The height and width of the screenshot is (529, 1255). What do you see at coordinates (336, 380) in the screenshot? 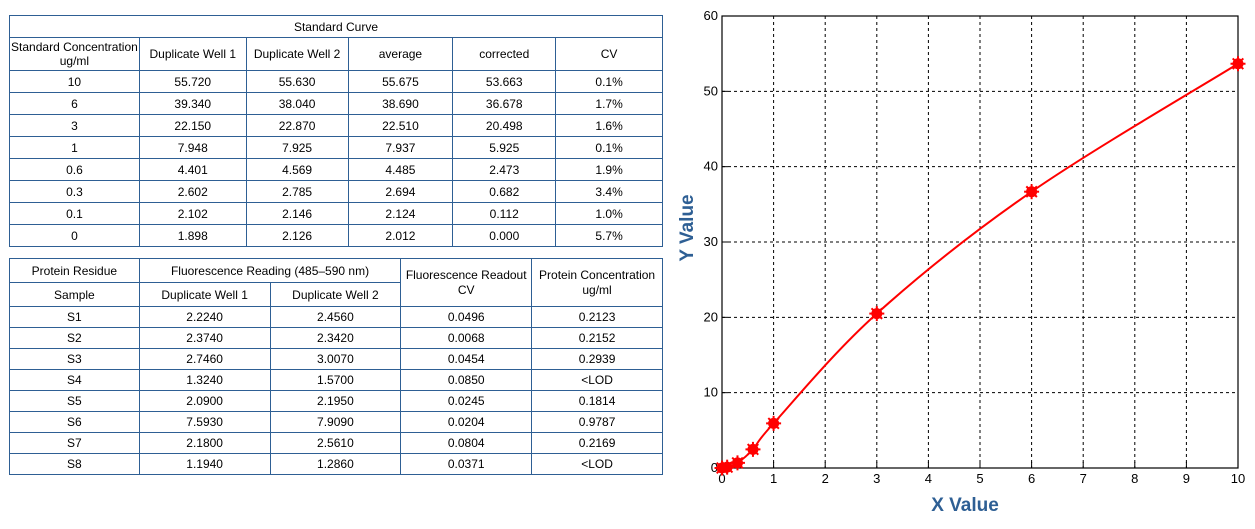
I see `protein-table-row: S4 1.3240 1.5700 0.0850 <LOD` at bounding box center [336, 380].